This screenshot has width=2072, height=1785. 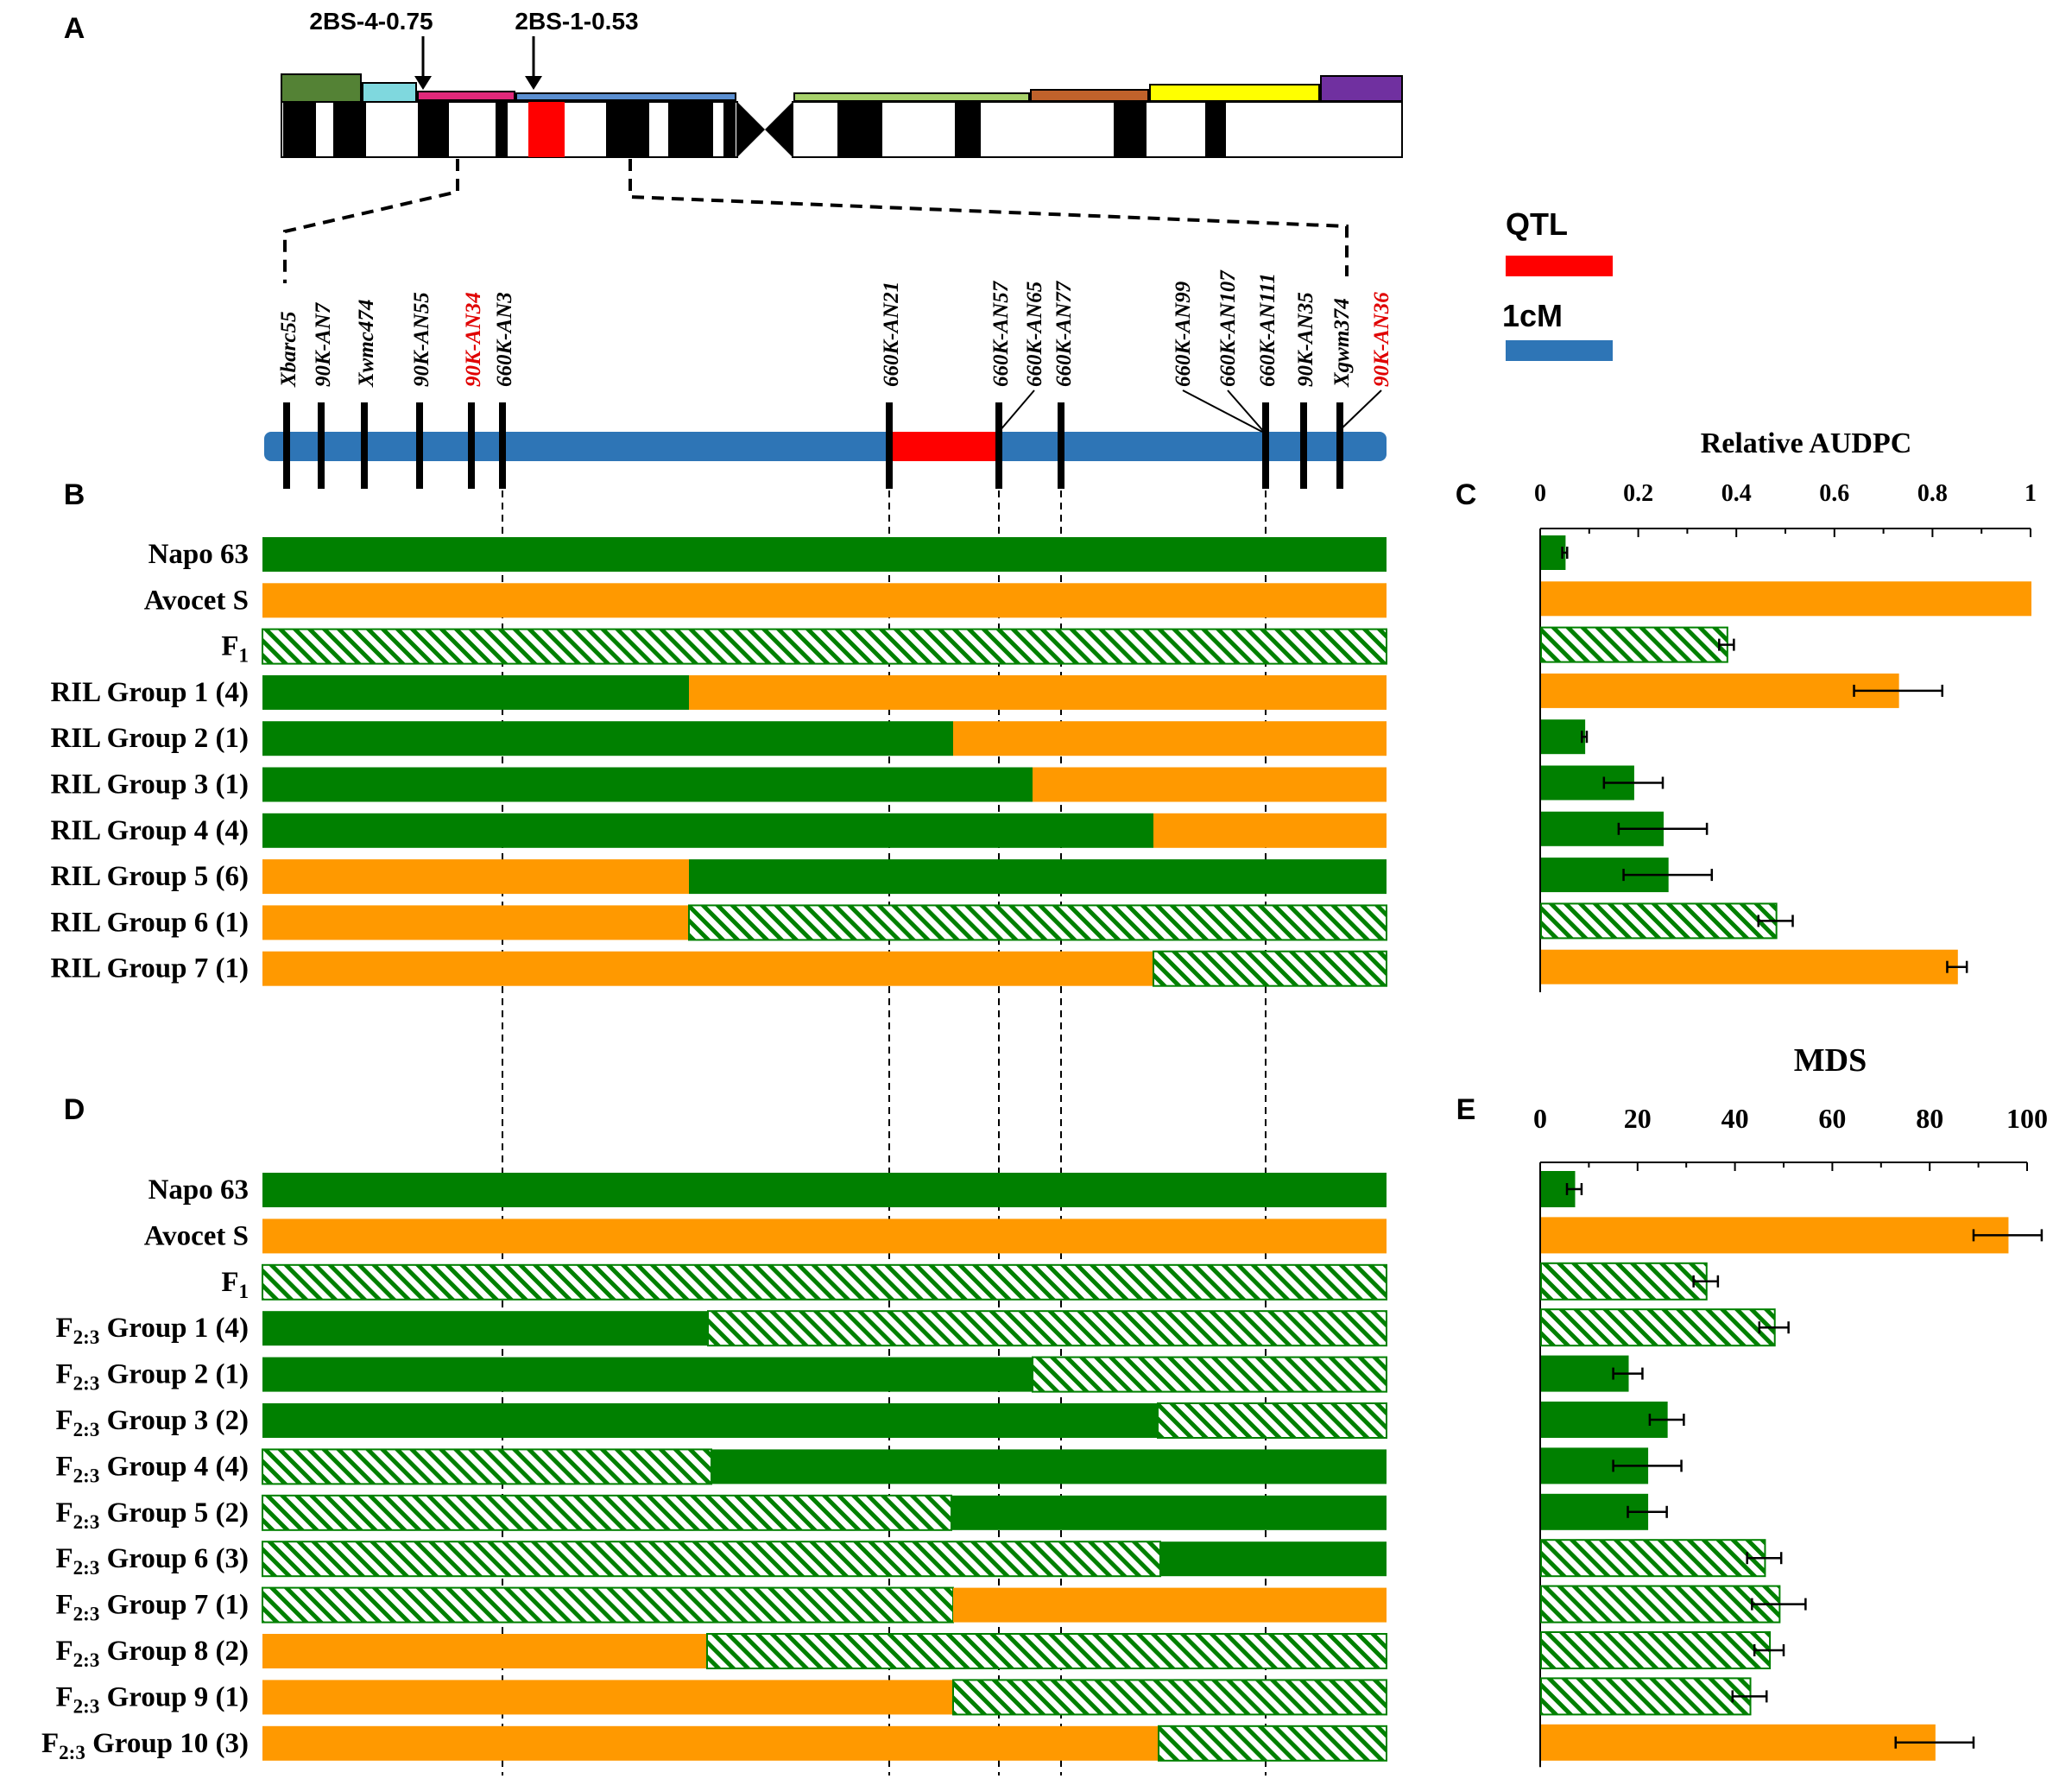 I want to click on panel-label-c: C, so click(x=1466, y=495).